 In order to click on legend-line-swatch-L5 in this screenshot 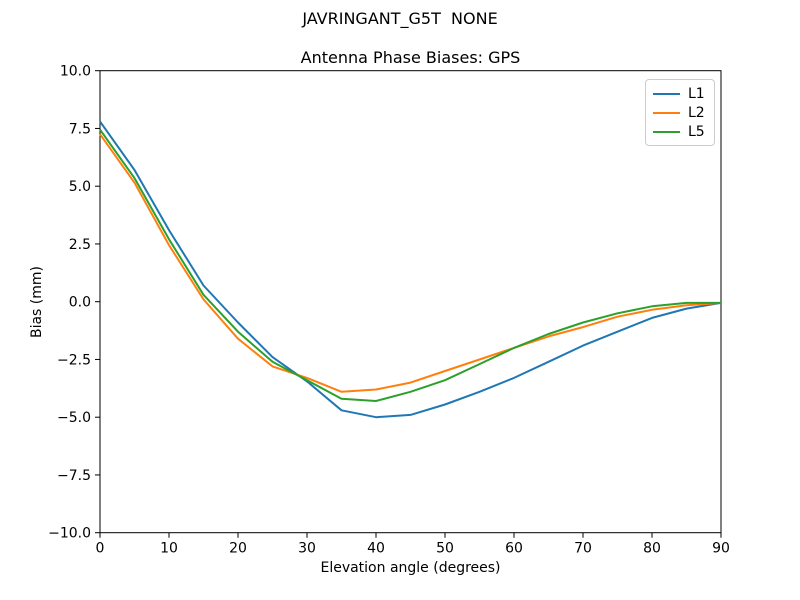, I will do `click(666, 131)`.